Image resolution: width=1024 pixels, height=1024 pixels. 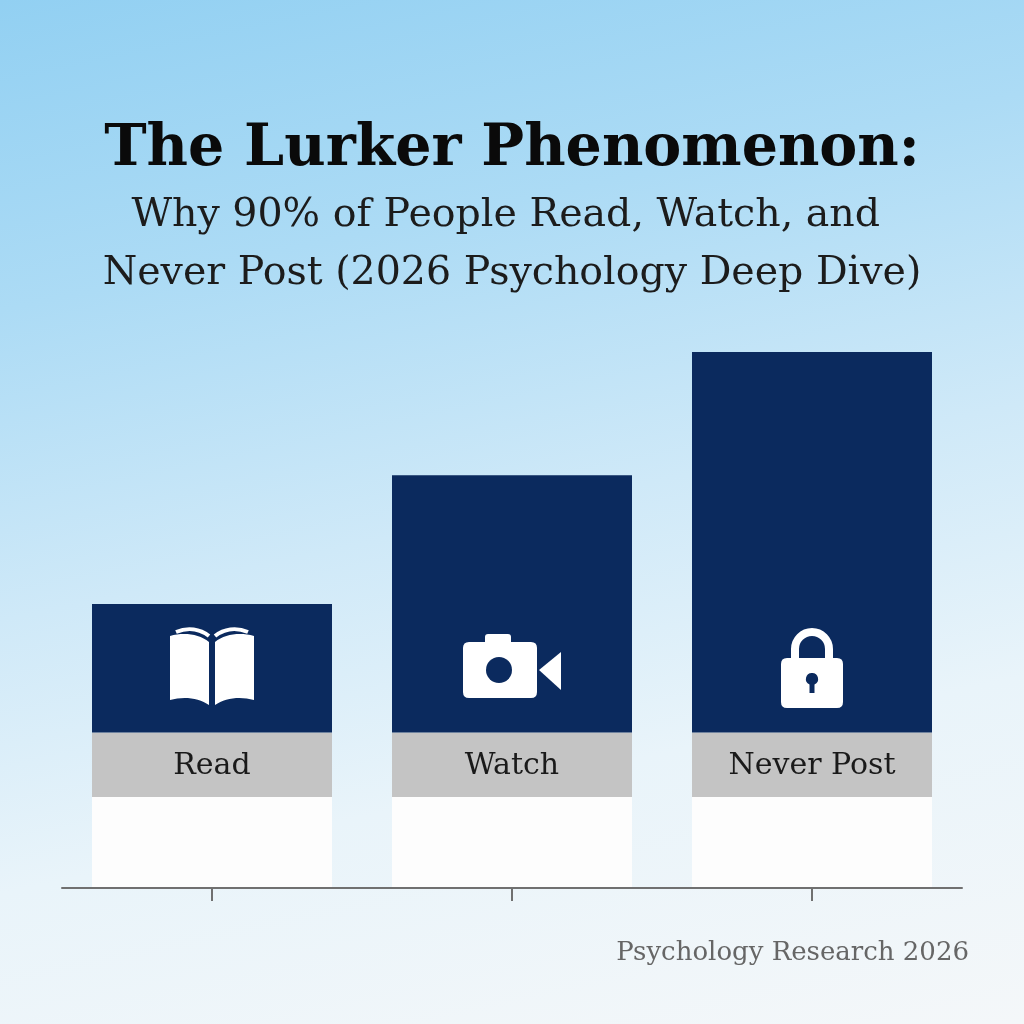 I want to click on x-tick-label: Never Post, so click(x=812, y=763).